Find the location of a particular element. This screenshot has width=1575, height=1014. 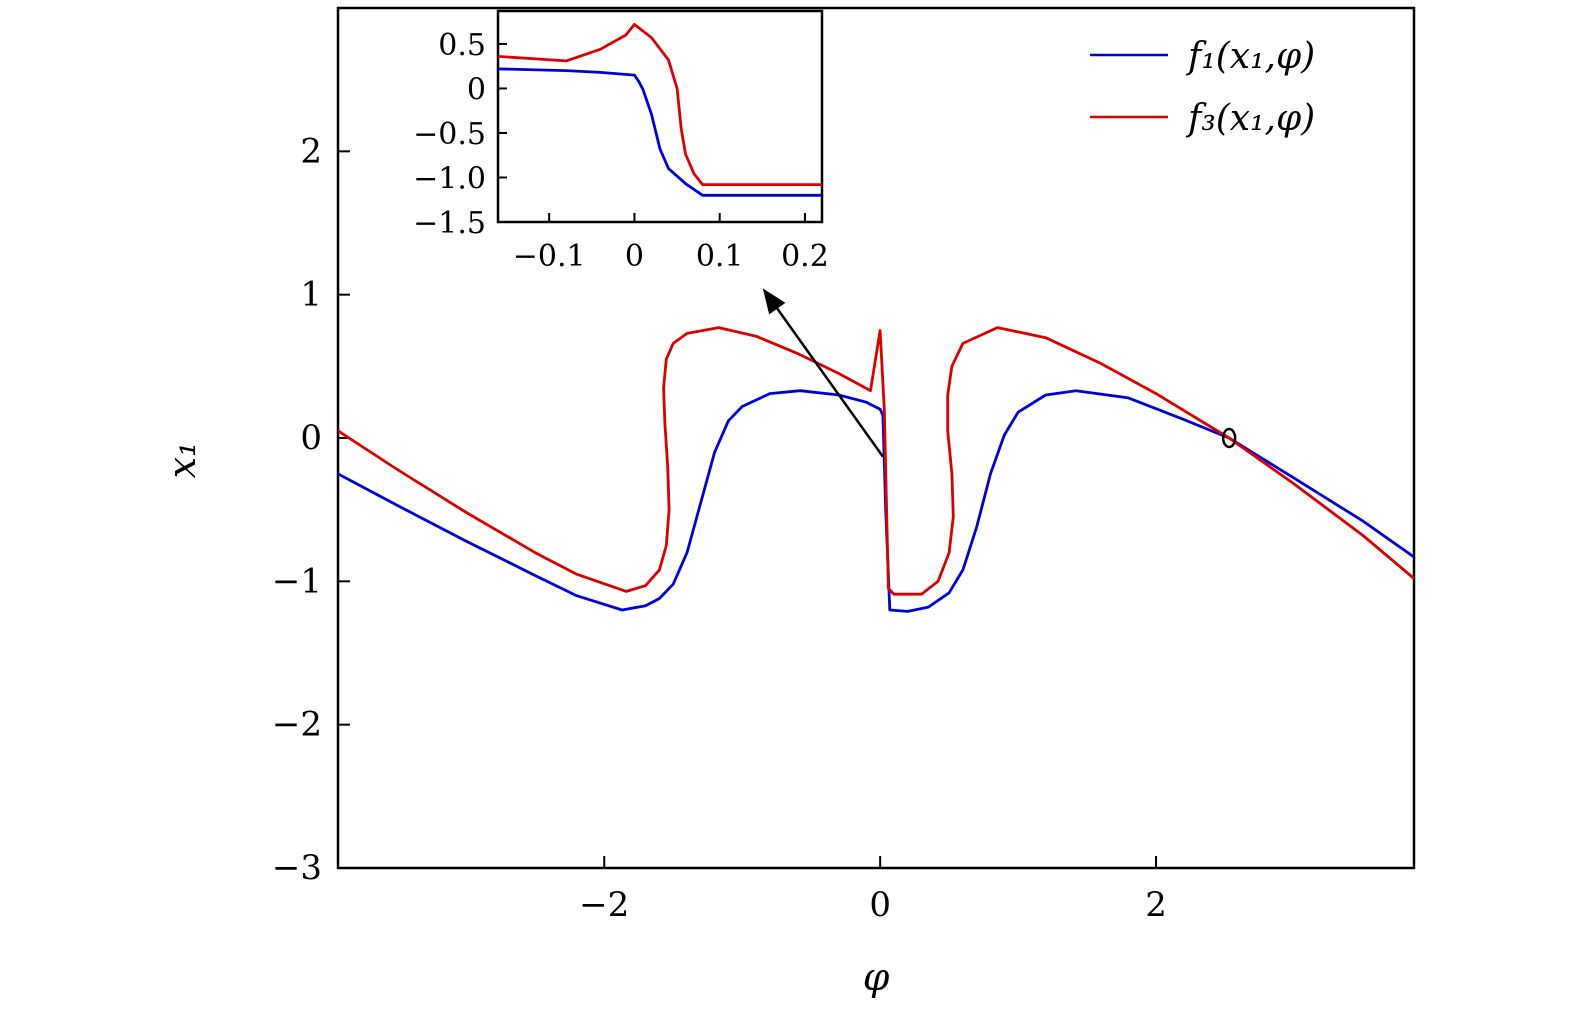

y-tick-label: 0.5 is located at coordinates (462, 45).